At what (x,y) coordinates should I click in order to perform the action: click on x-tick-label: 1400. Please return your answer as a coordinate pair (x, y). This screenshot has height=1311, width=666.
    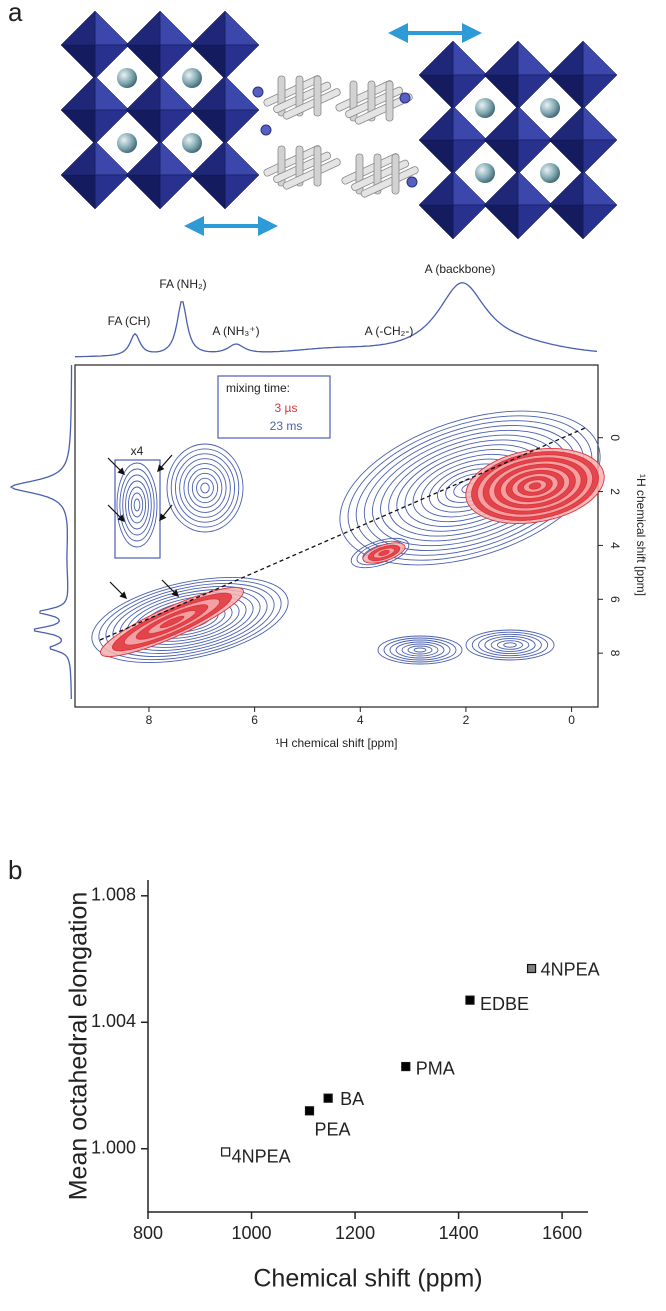
    Looking at the image, I should click on (459, 1233).